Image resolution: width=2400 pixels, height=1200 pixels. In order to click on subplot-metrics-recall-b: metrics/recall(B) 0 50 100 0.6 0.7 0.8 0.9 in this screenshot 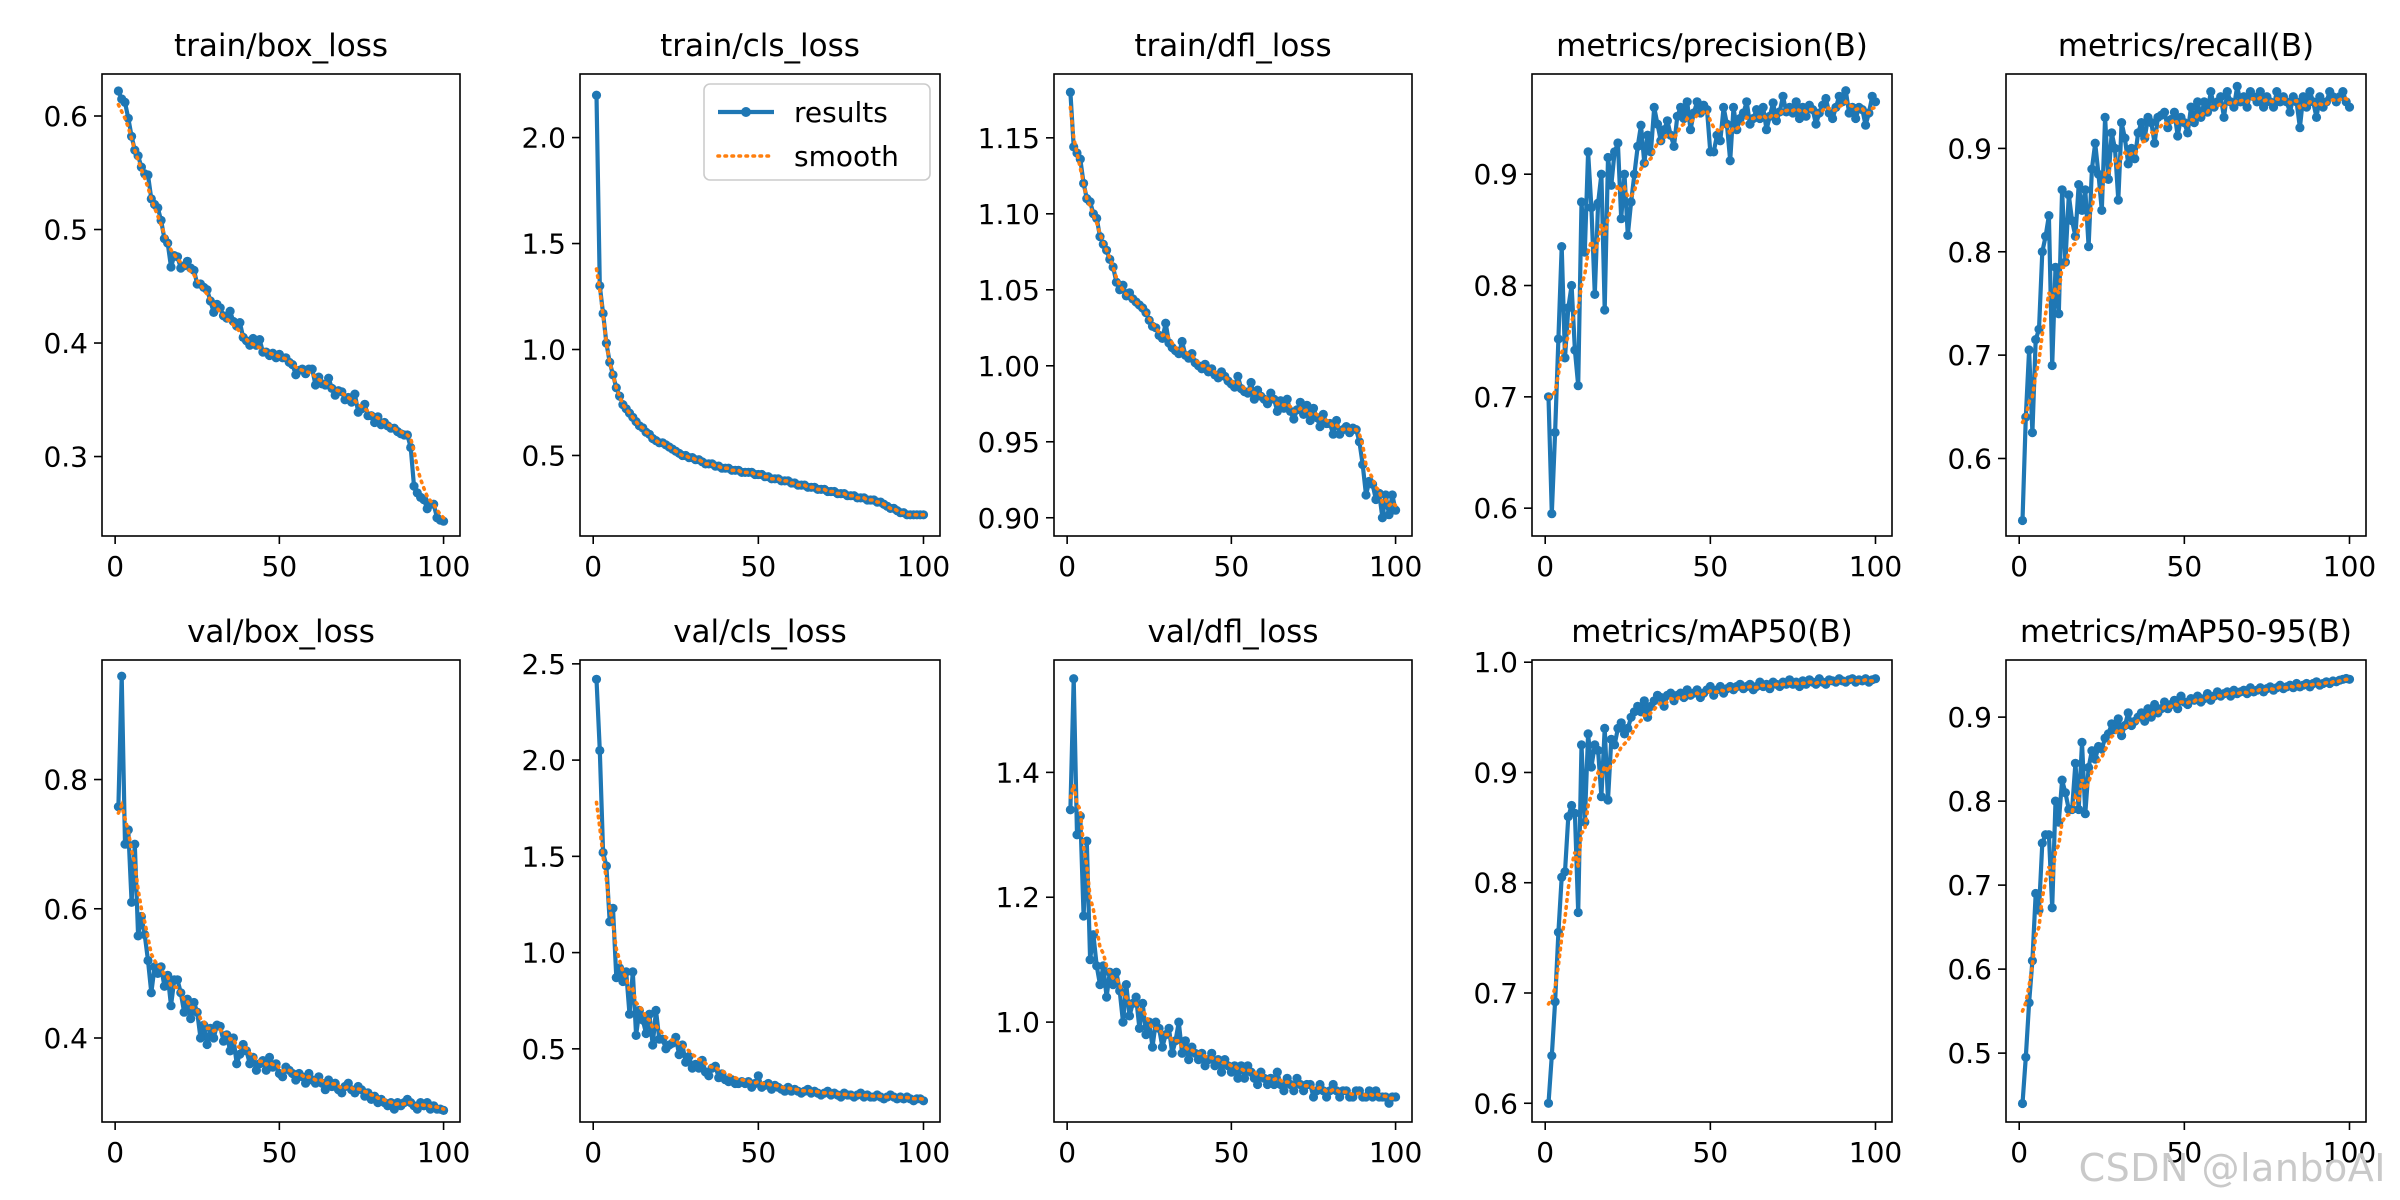, I will do `click(2161, 305)`.